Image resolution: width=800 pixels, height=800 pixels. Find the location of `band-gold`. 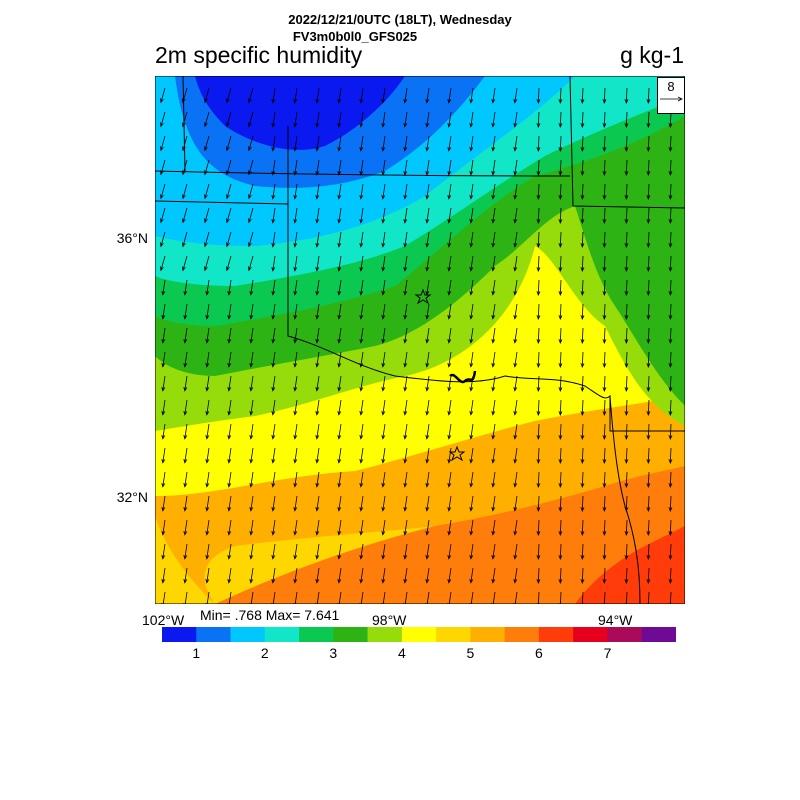

band-gold is located at coordinates (295, 560).